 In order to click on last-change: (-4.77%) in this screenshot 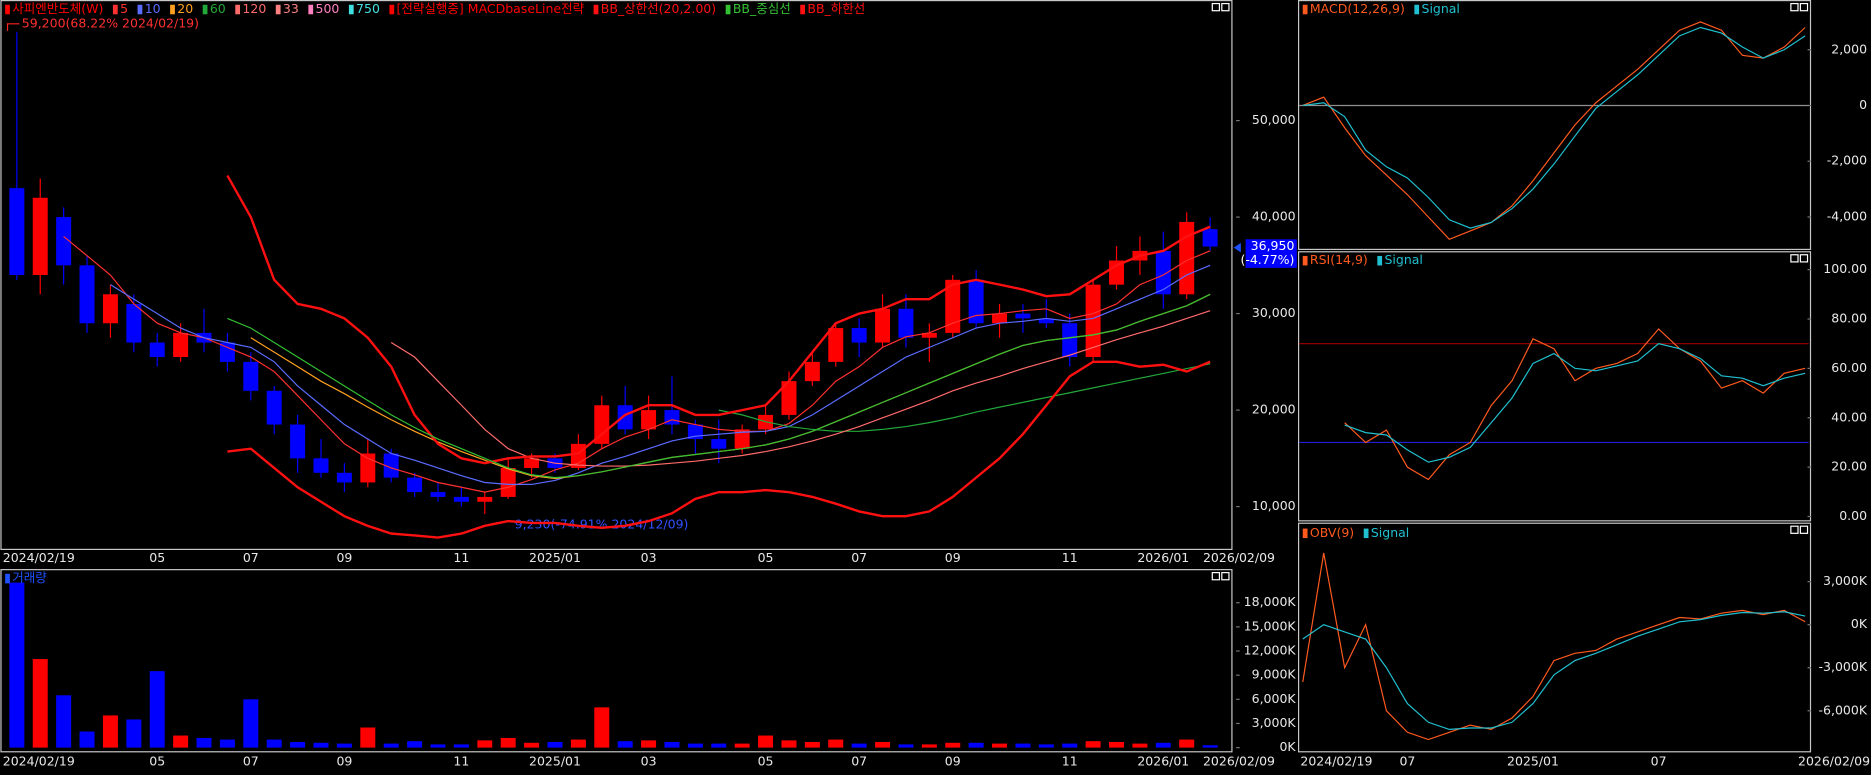, I will do `click(1267, 259)`.